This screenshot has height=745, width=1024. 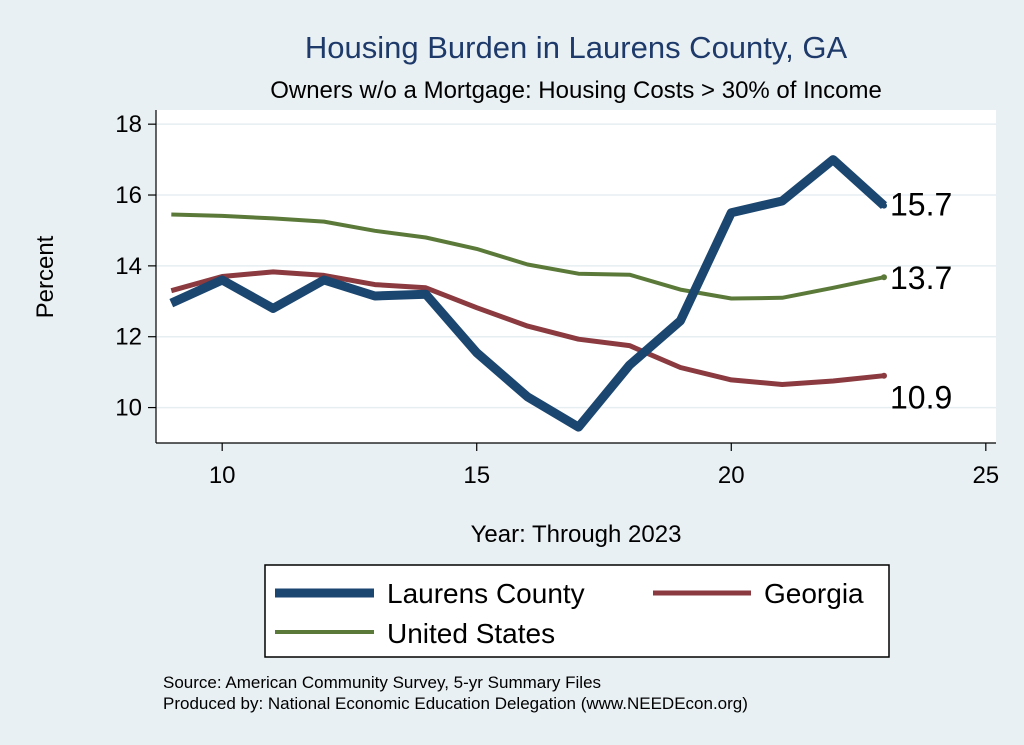 I want to click on x-tick-label: 15, so click(x=476, y=475).